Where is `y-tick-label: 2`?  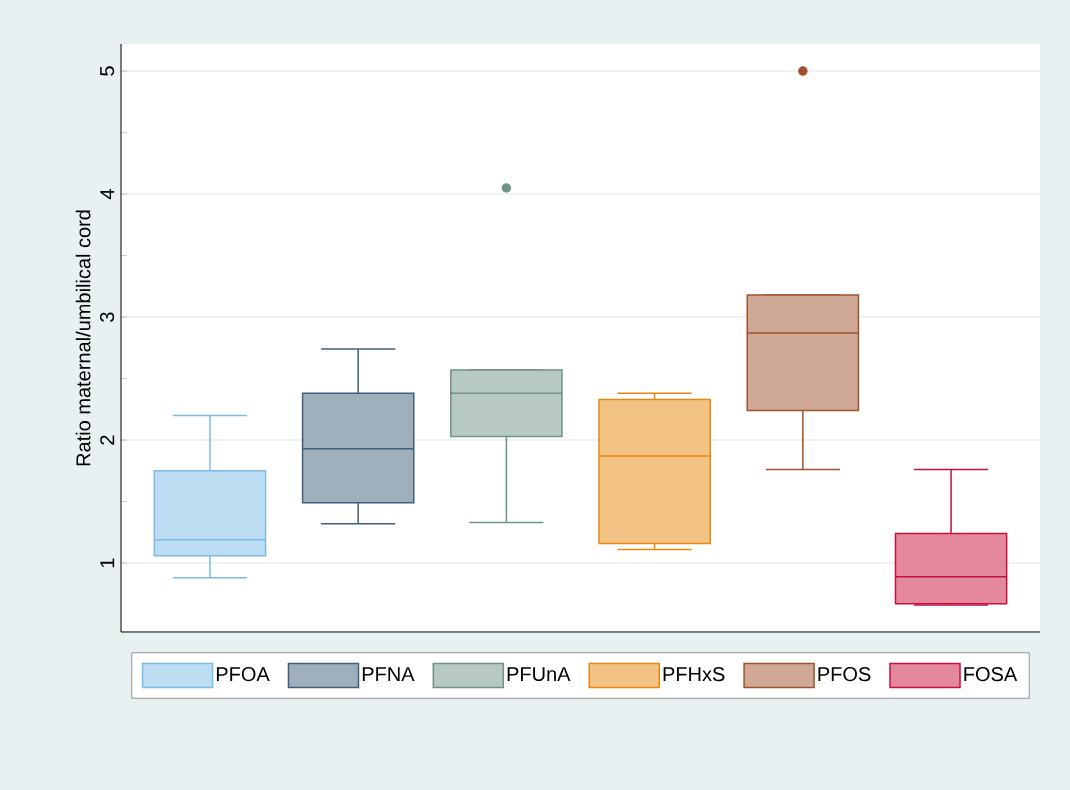
y-tick-label: 2 is located at coordinates (107, 440).